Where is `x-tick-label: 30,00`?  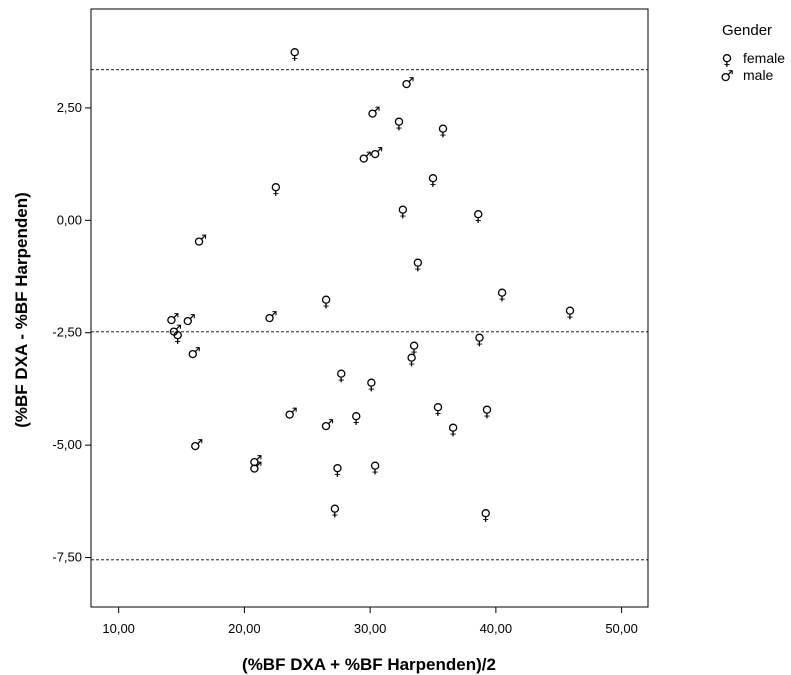 x-tick-label: 30,00 is located at coordinates (370, 628).